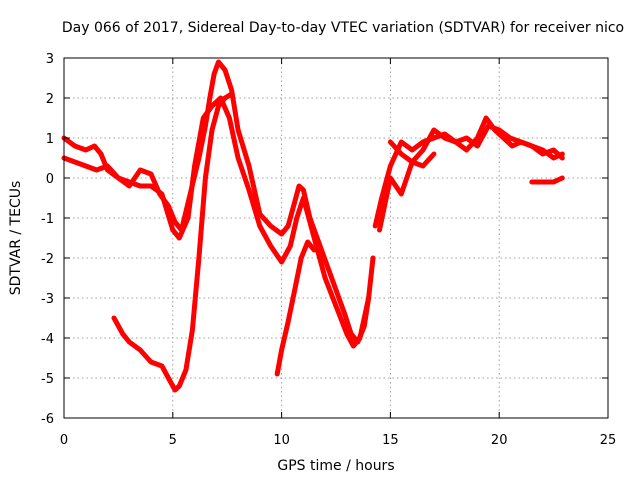 The height and width of the screenshot is (480, 640). I want to click on x-tick-label: 0, so click(64, 440).